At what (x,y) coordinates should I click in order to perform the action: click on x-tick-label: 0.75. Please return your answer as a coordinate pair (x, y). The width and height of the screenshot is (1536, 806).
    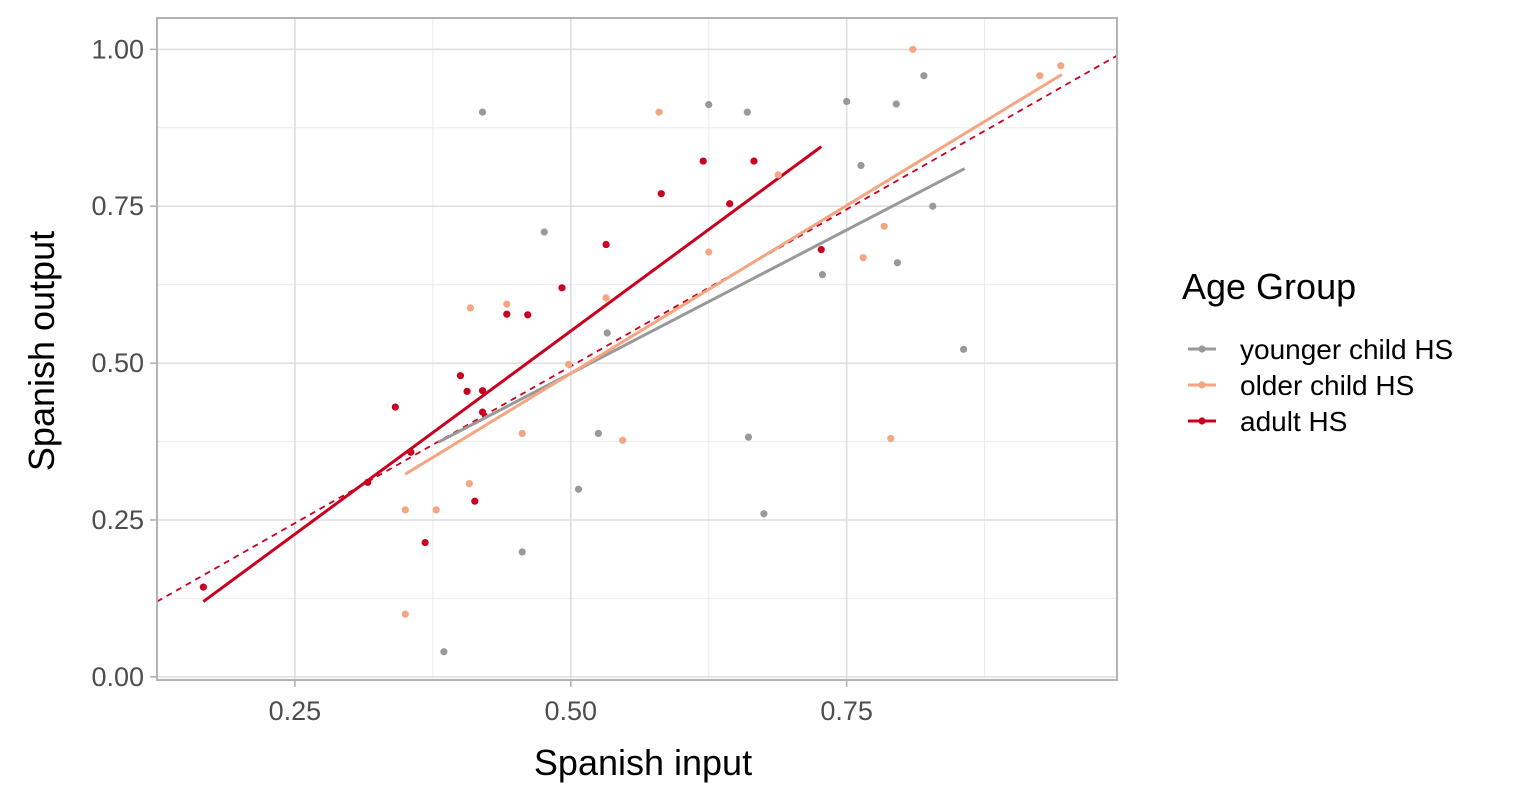
    Looking at the image, I should click on (846, 711).